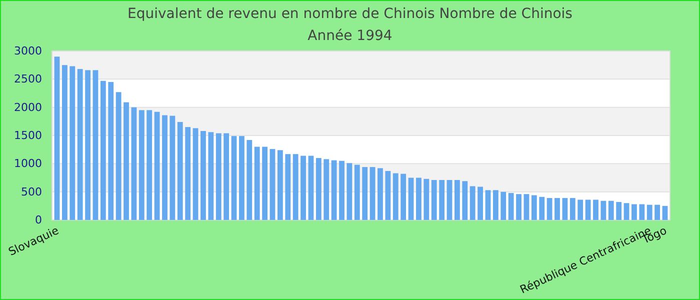  Describe the element at coordinates (350, 14) in the screenshot. I see `chart-title: Equivalent de revenu en nombre de Chinois Nombre de Chinois` at that location.